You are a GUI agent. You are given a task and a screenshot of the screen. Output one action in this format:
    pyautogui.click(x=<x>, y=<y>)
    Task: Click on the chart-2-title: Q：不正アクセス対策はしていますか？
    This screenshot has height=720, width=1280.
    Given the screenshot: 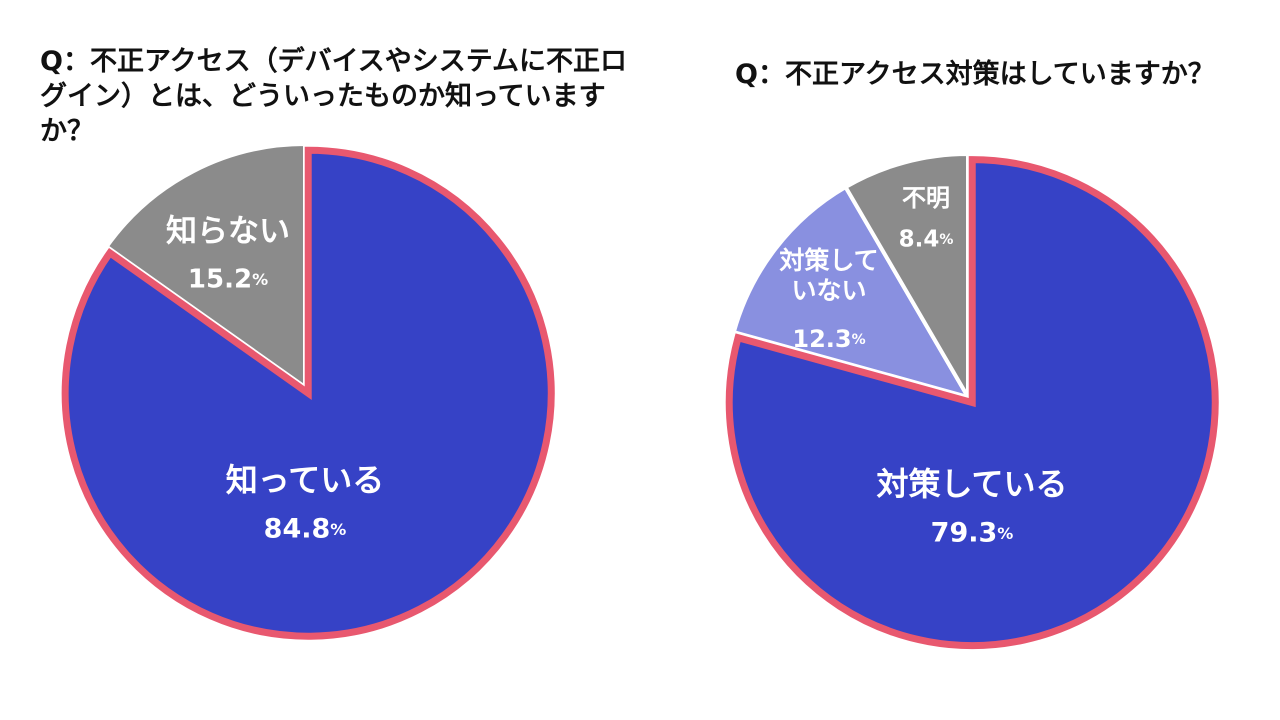 What is the action you would take?
    pyautogui.click(x=975, y=74)
    